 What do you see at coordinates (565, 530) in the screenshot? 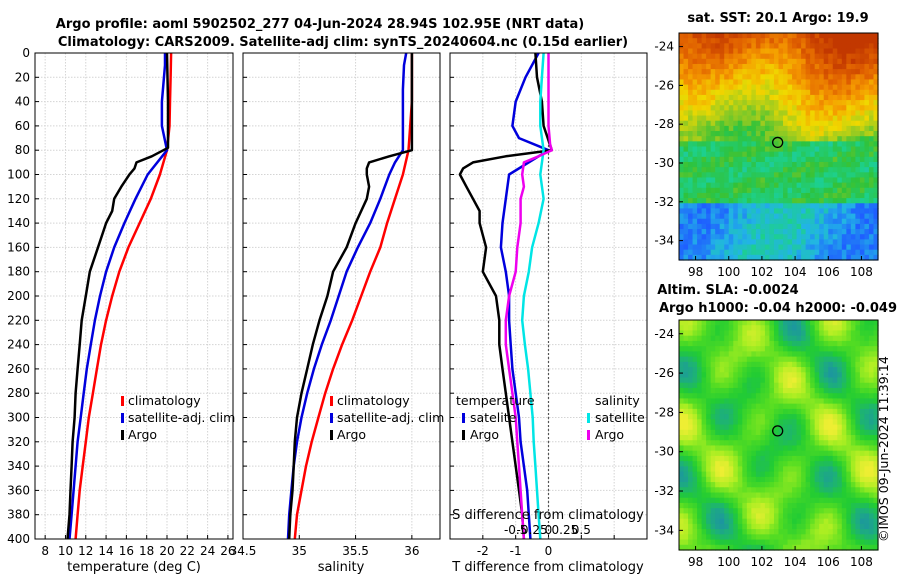
I see `s-tick-label: 0.25` at bounding box center [565, 530].